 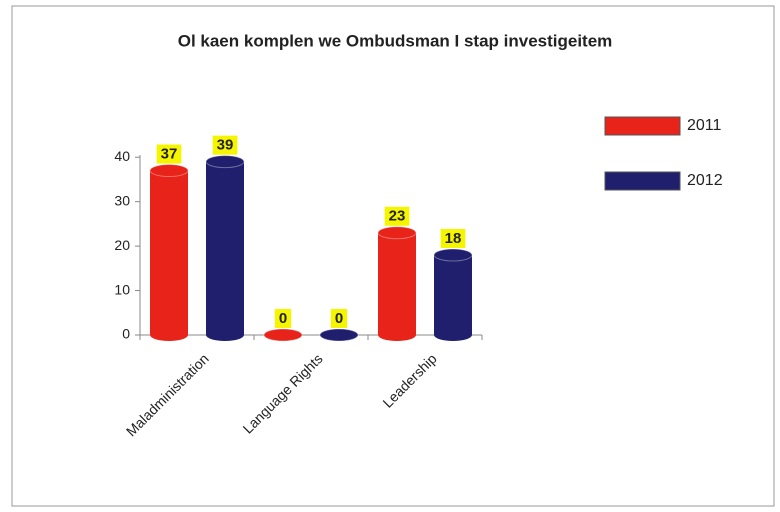 I want to click on y-tick-label: 0, so click(x=126, y=334).